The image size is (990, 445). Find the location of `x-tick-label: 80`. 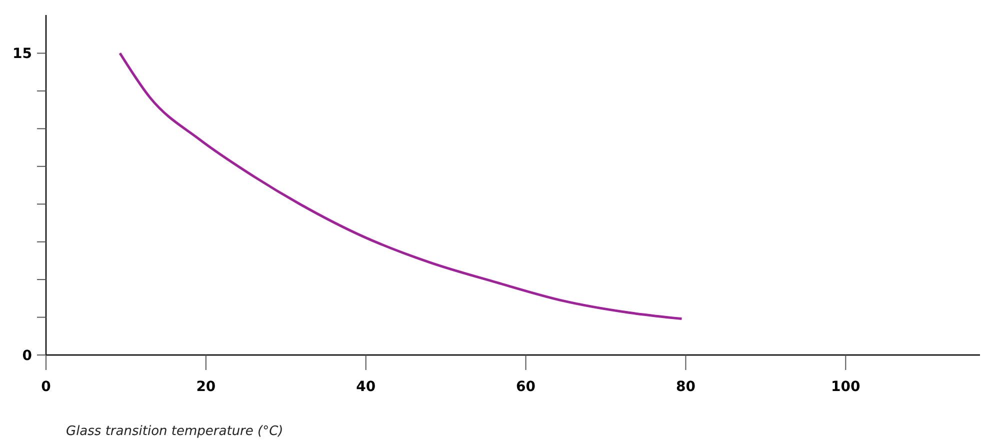

x-tick-label: 80 is located at coordinates (686, 387).